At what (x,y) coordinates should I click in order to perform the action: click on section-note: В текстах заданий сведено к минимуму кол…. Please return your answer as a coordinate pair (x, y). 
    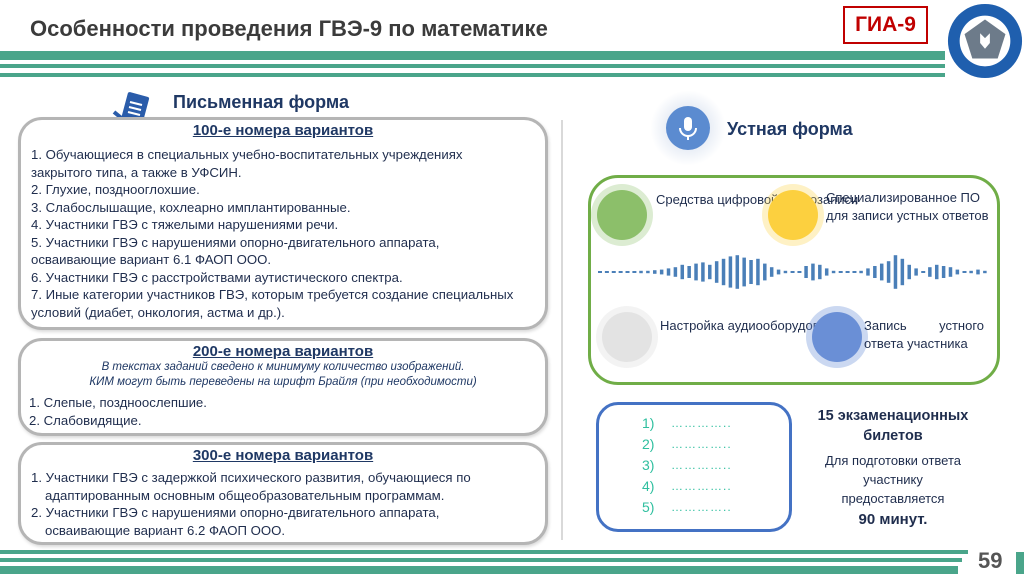
    Looking at the image, I should click on (283, 367).